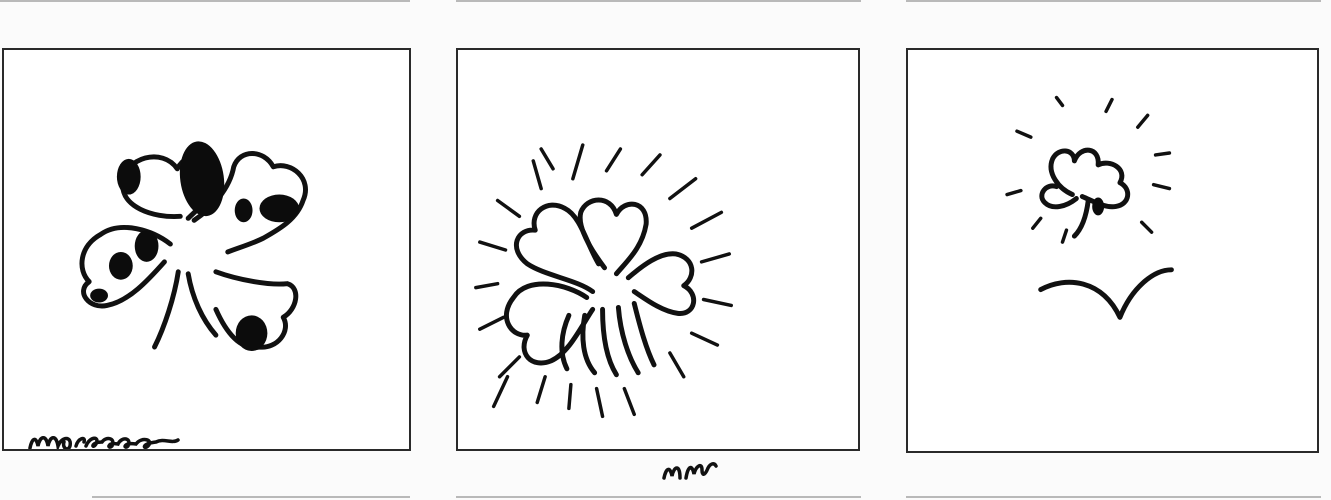 Image resolution: width=1331 pixels, height=500 pixels. Describe the element at coordinates (1089, 207) in the screenshot. I see `small-clover-over-hill` at that location.